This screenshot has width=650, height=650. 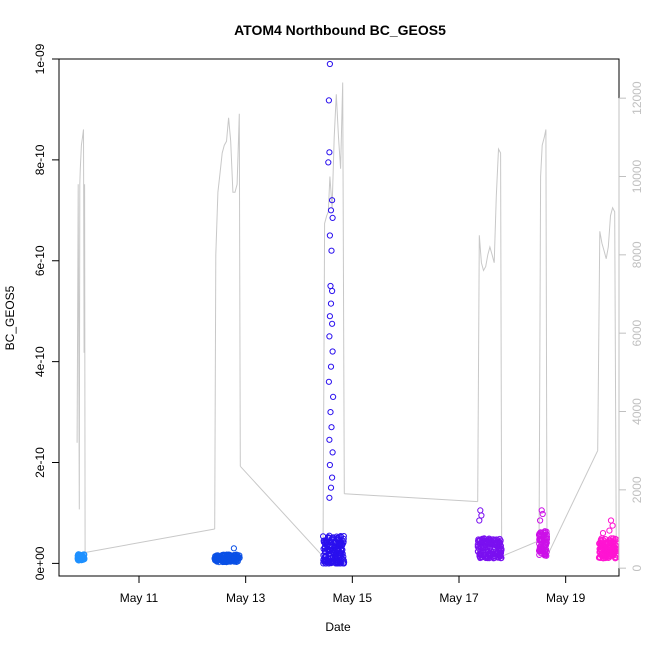 What do you see at coordinates (637, 411) in the screenshot?
I see `y2-tick-label: 4000` at bounding box center [637, 411].